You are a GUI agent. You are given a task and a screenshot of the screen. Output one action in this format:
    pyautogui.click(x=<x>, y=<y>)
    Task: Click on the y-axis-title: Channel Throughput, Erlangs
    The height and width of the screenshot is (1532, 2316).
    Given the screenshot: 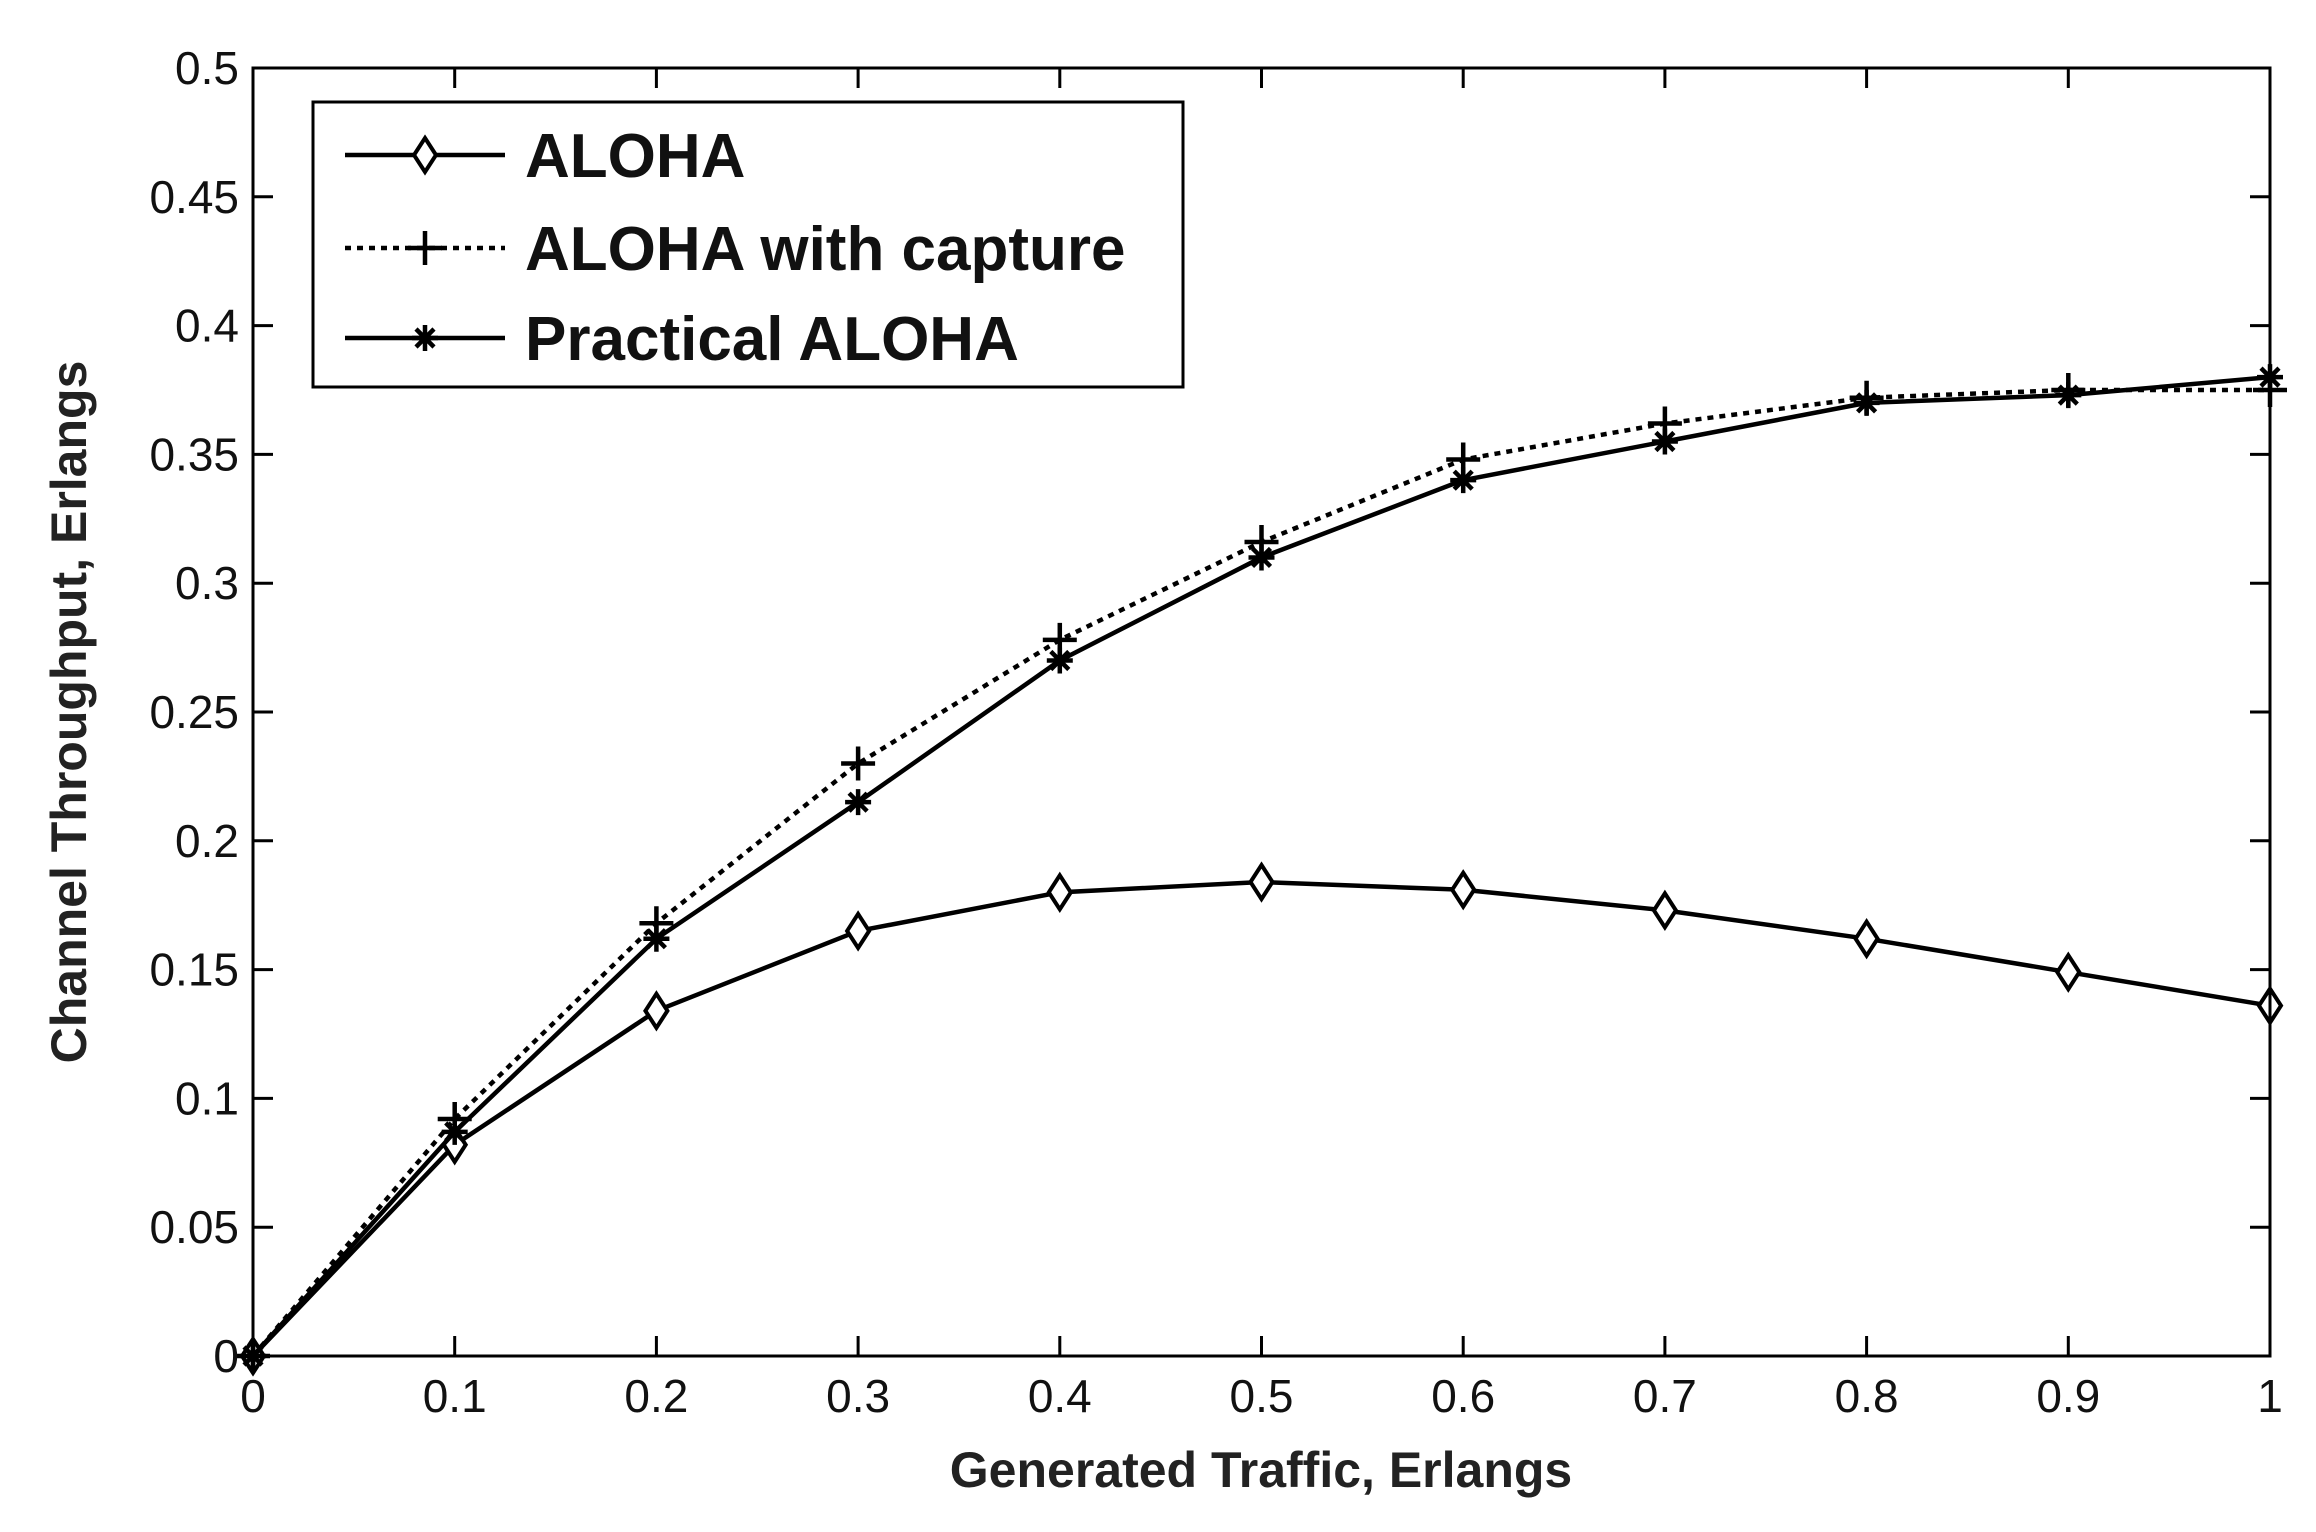 What is the action you would take?
    pyautogui.click(x=69, y=712)
    